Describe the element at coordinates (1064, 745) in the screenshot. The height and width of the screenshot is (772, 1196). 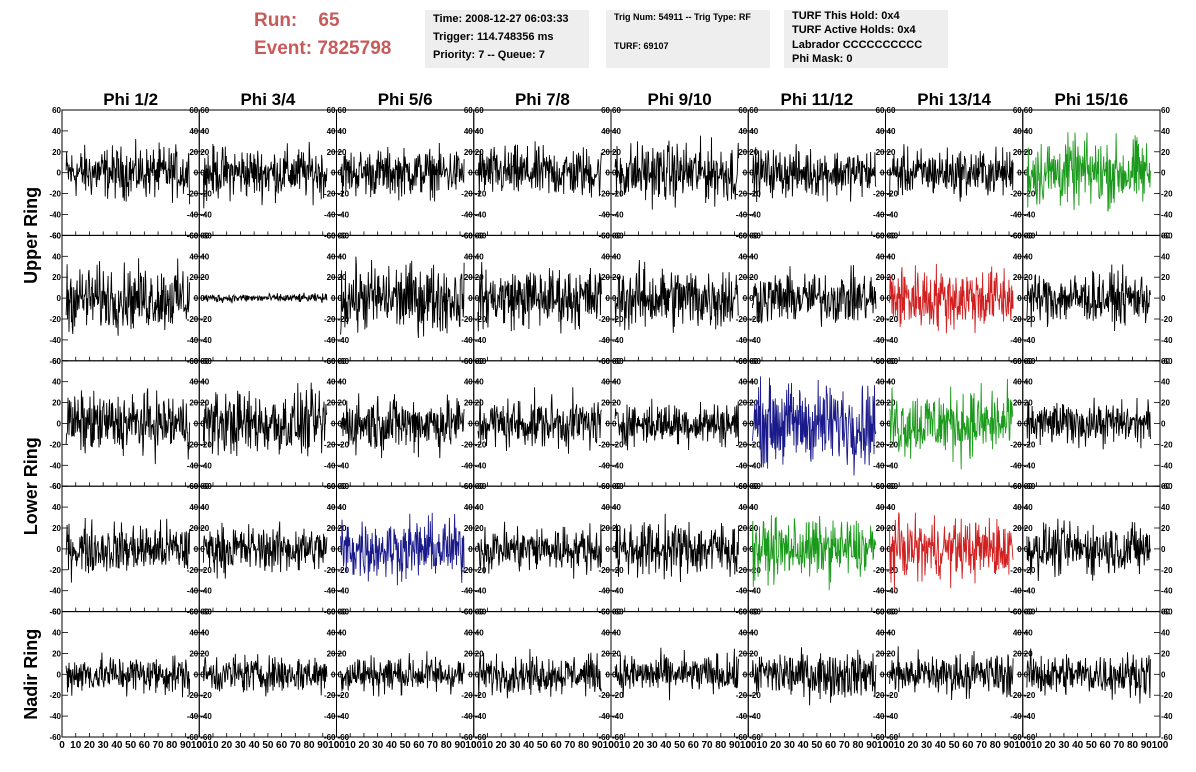
I see `x-tick-label: 30` at that location.